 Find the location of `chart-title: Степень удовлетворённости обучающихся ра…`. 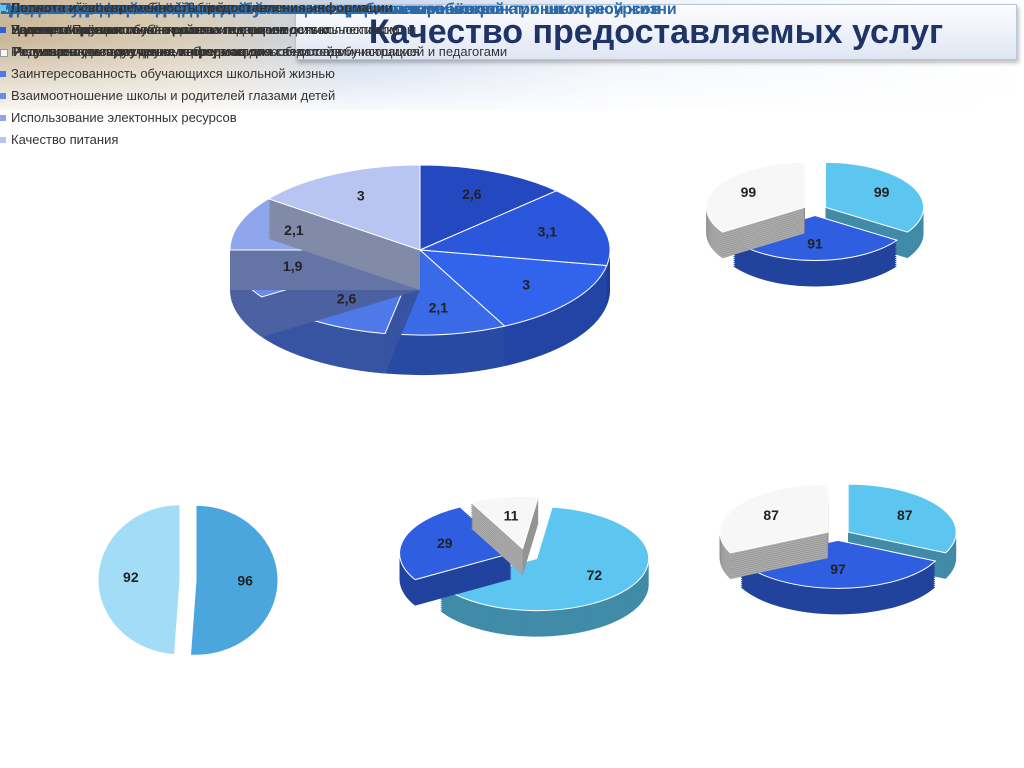

chart-title: Степень удовлетворённости обучающихся ра… is located at coordinates (338, 9).